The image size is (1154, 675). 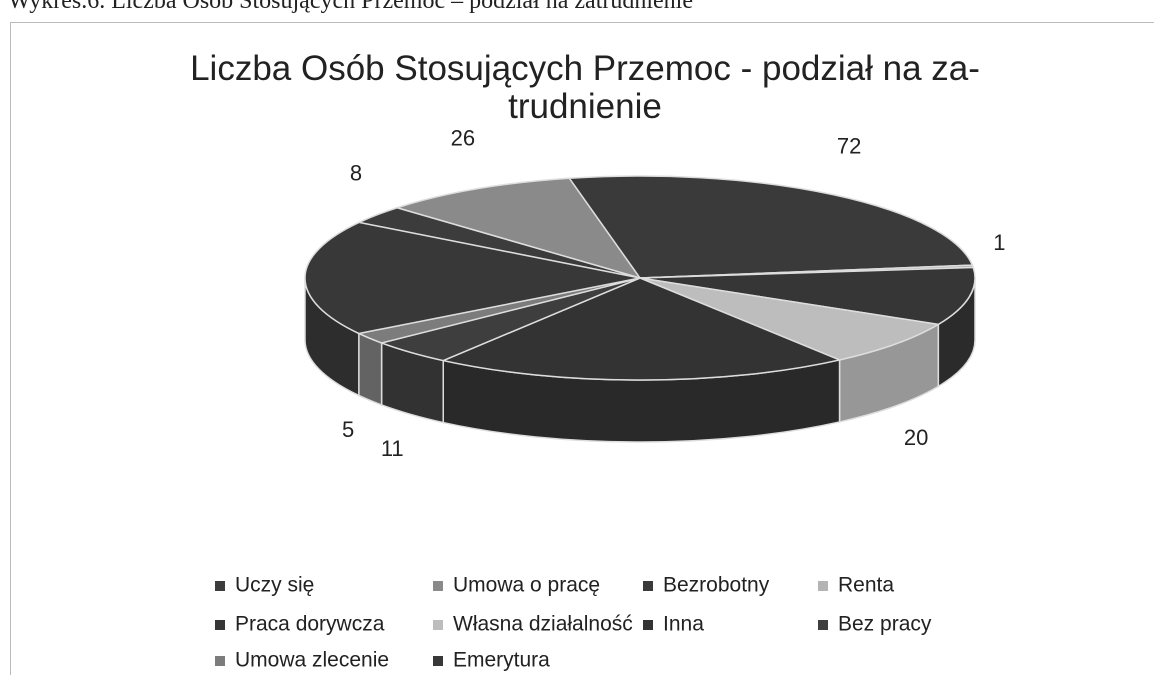 What do you see at coordinates (885, 624) in the screenshot?
I see `legend-label: Bez pracy` at bounding box center [885, 624].